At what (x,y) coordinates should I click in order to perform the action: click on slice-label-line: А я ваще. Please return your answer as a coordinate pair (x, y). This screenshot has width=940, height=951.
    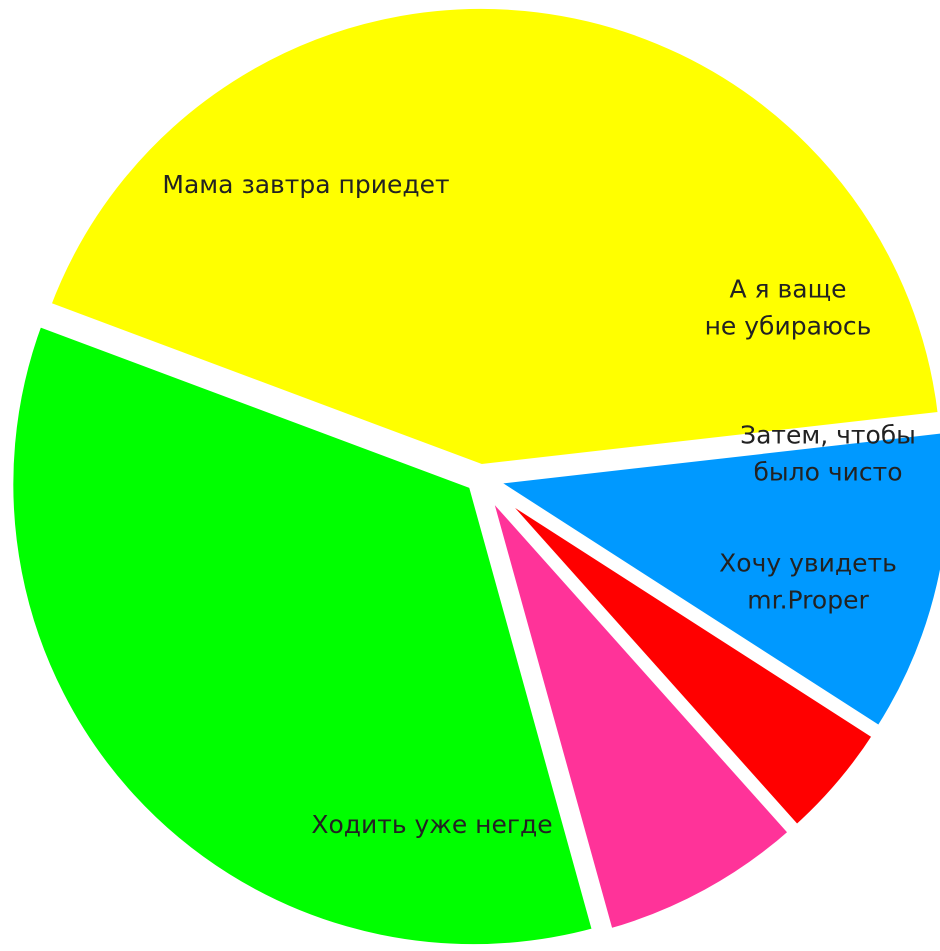
    Looking at the image, I should click on (787, 289).